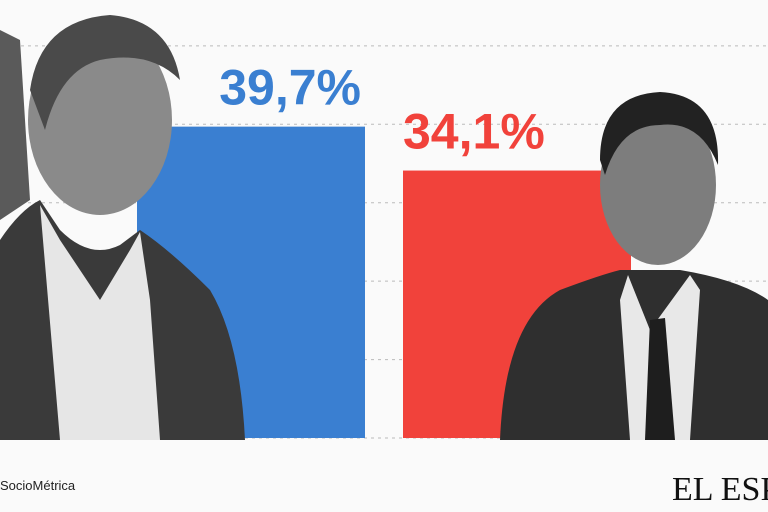 The image size is (768, 512). Describe the element at coordinates (290, 88) in the screenshot. I see `value-label: 39,7%` at that location.